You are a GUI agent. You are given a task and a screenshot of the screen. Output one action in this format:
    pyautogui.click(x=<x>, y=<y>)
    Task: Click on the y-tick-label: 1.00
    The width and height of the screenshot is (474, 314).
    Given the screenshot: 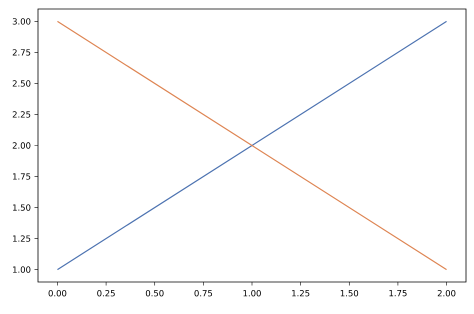 What is the action you would take?
    pyautogui.click(x=21, y=269)
    